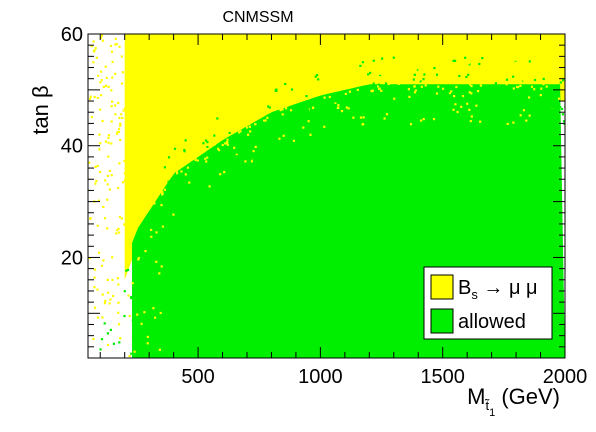 The width and height of the screenshot is (596, 432). What do you see at coordinates (442, 377) in the screenshot?
I see `x-tick-label: 1500` at bounding box center [442, 377].